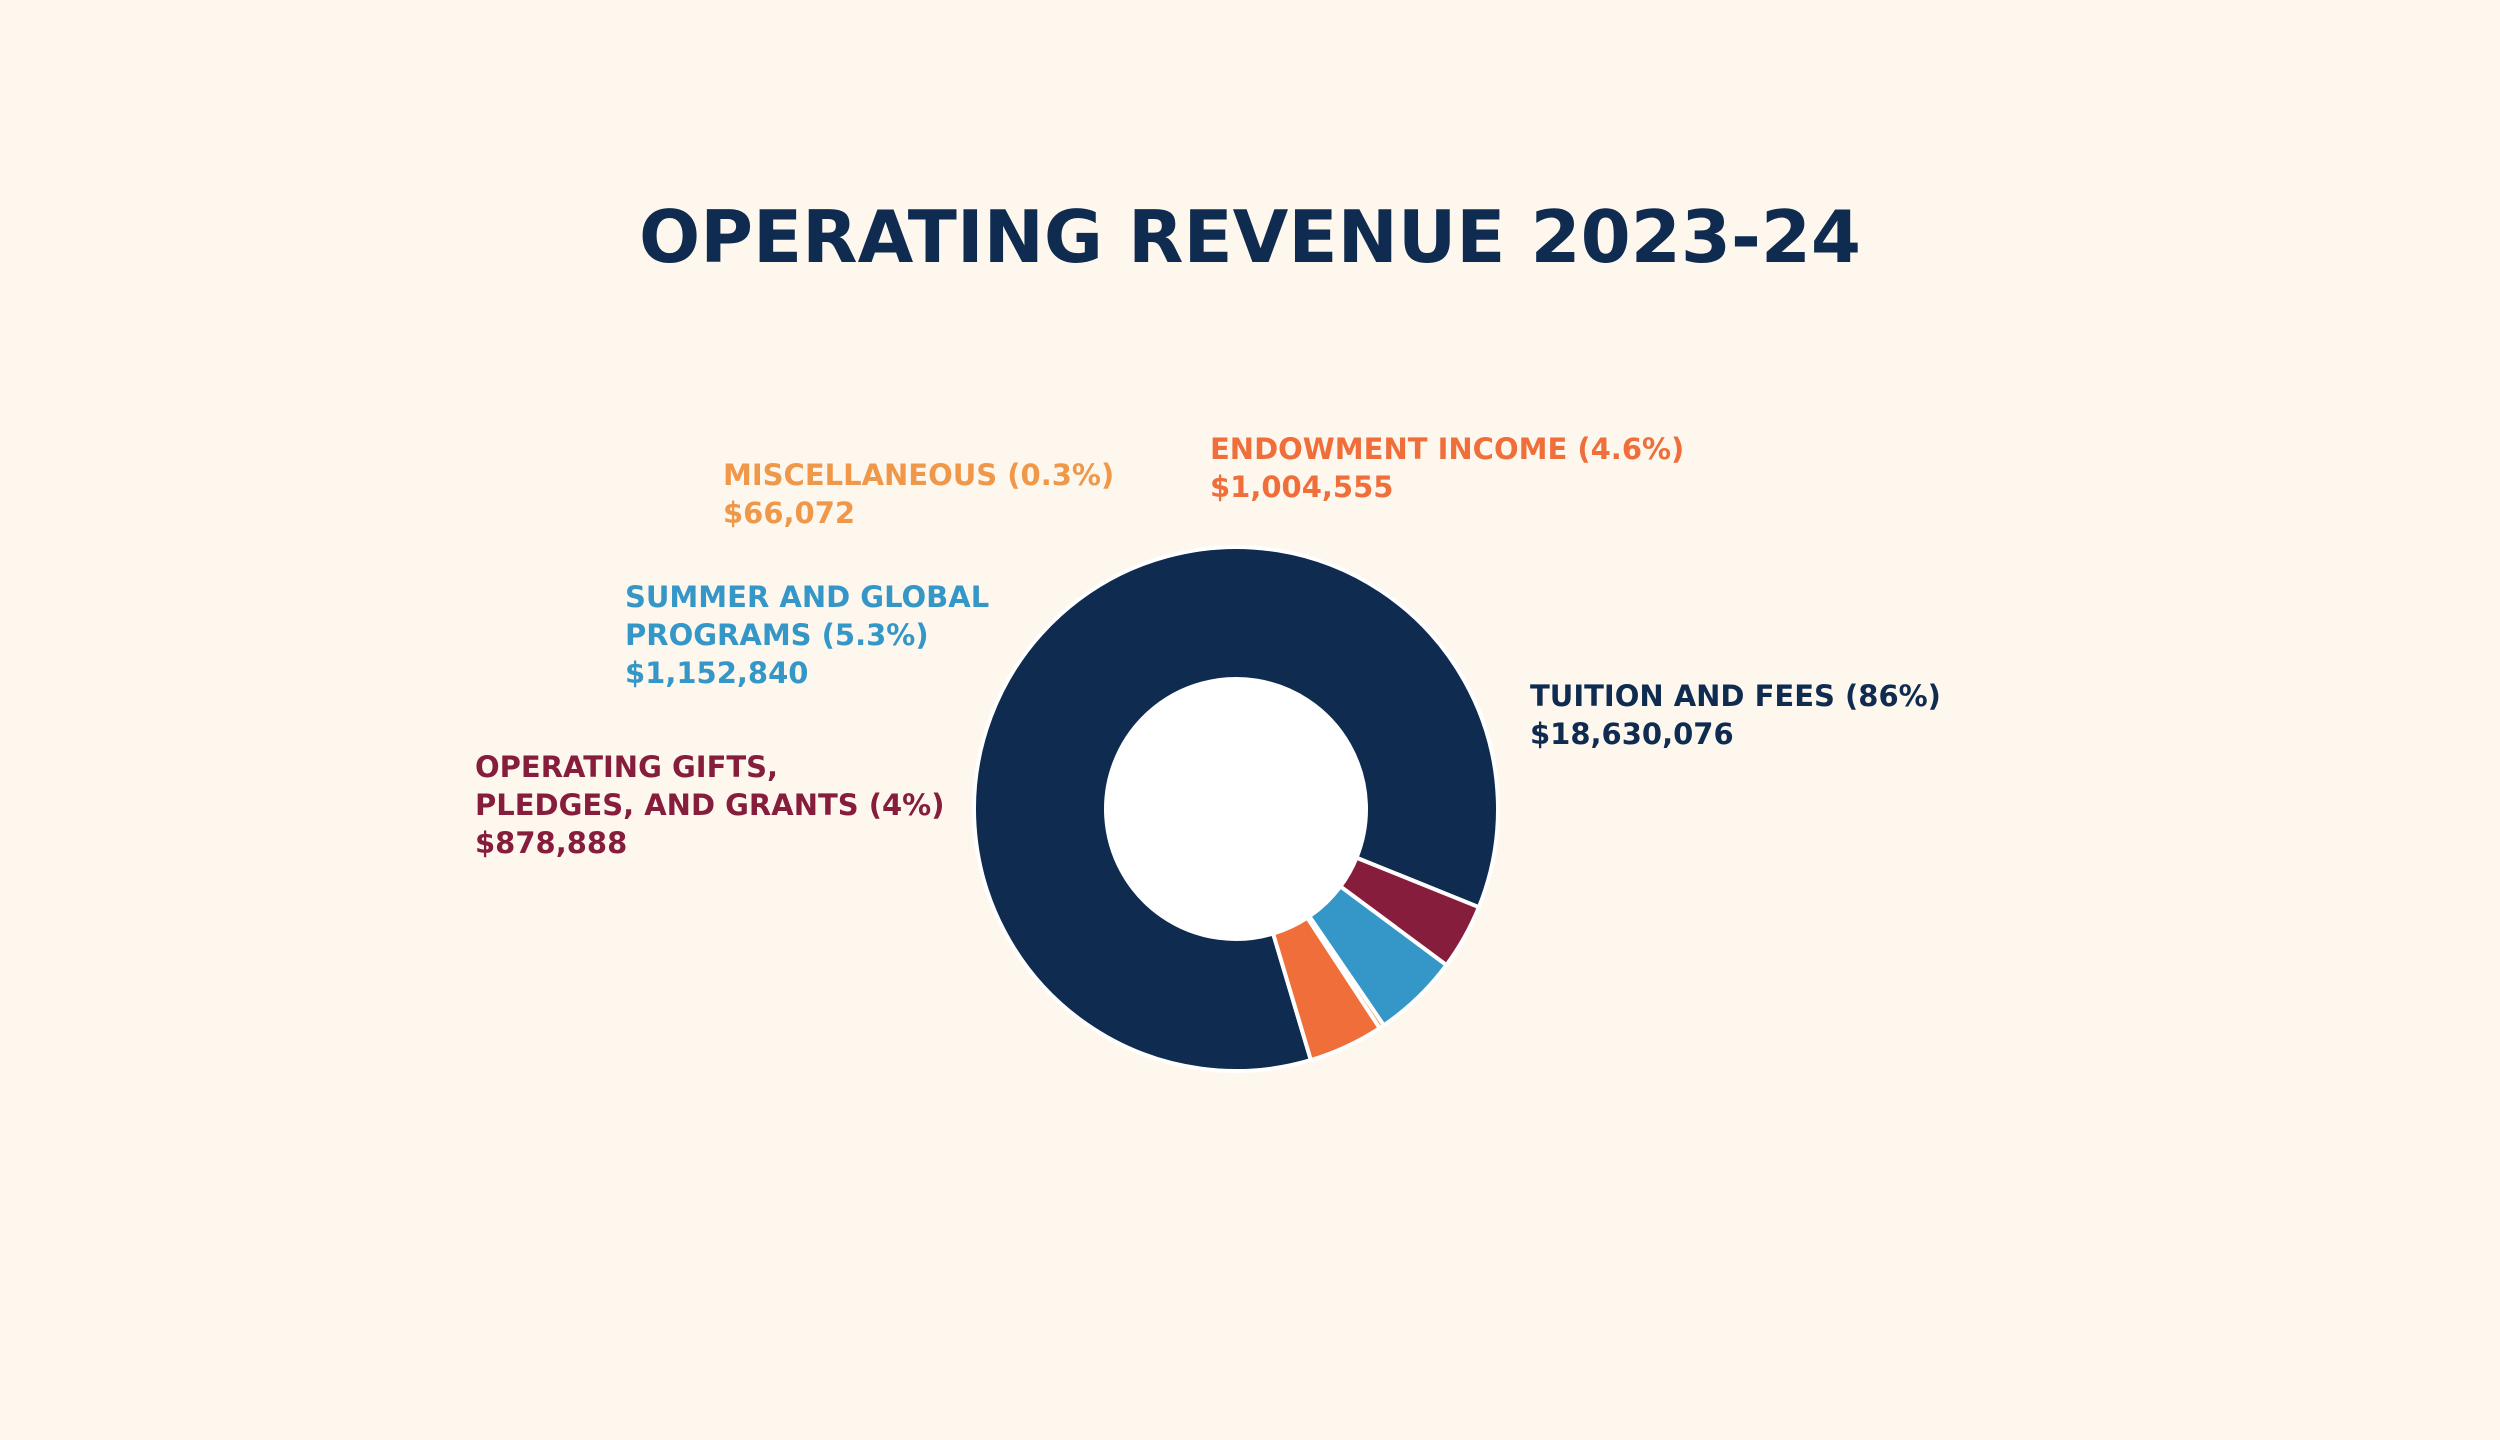 The height and width of the screenshot is (1440, 2500). What do you see at coordinates (1632, 734) in the screenshot?
I see `label-tuition-value: $18,630,076` at bounding box center [1632, 734].